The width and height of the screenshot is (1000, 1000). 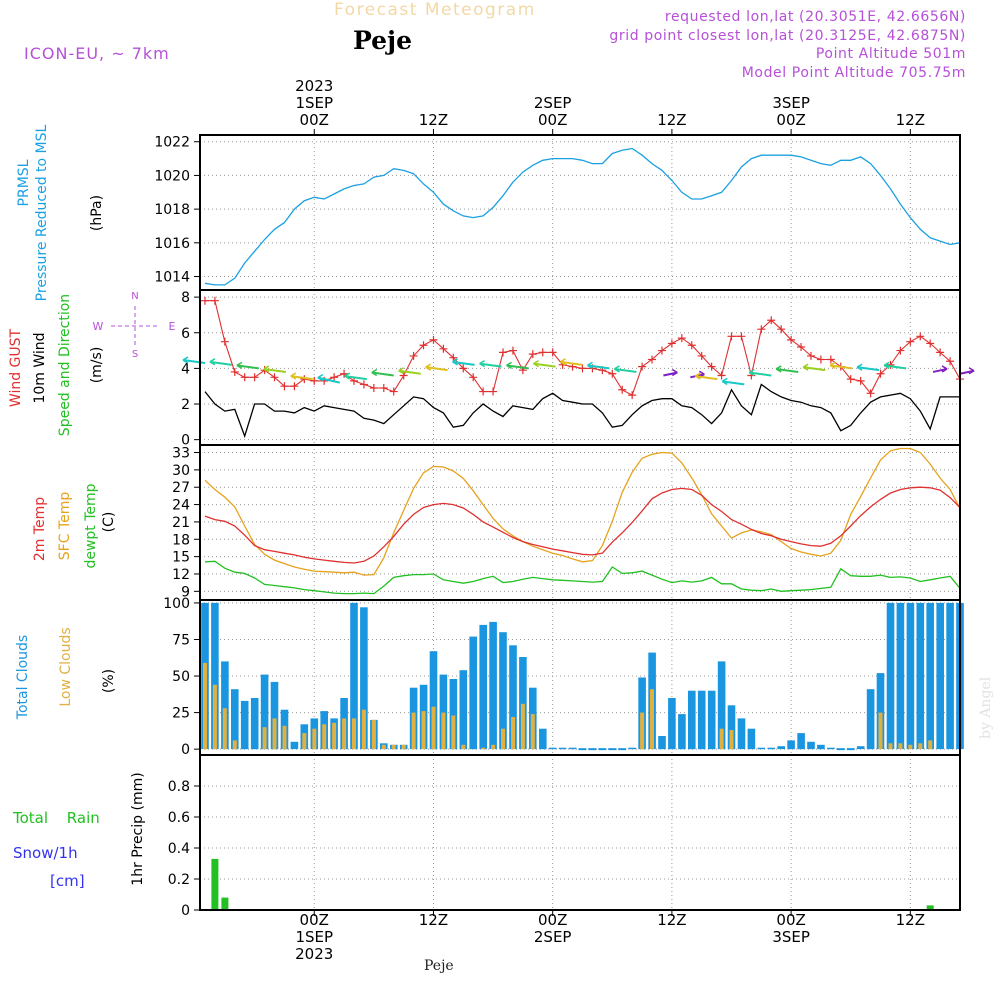 I want to click on surface-temp-line, so click(x=582, y=511).